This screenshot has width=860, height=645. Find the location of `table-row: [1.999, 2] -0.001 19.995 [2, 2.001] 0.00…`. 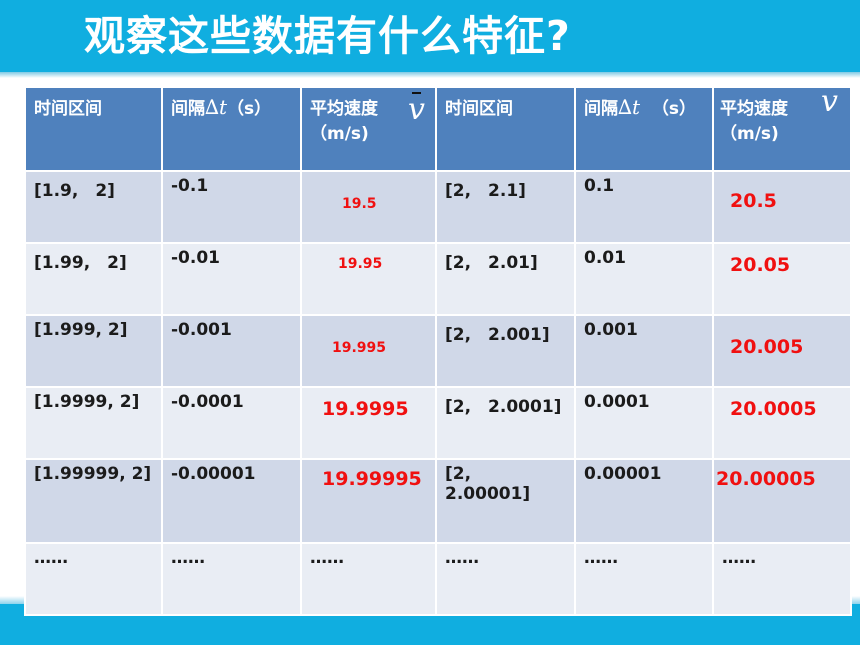

table-row: [1.999, 2] -0.001 19.995 [2, 2.001] 0.00… is located at coordinates (438, 351).